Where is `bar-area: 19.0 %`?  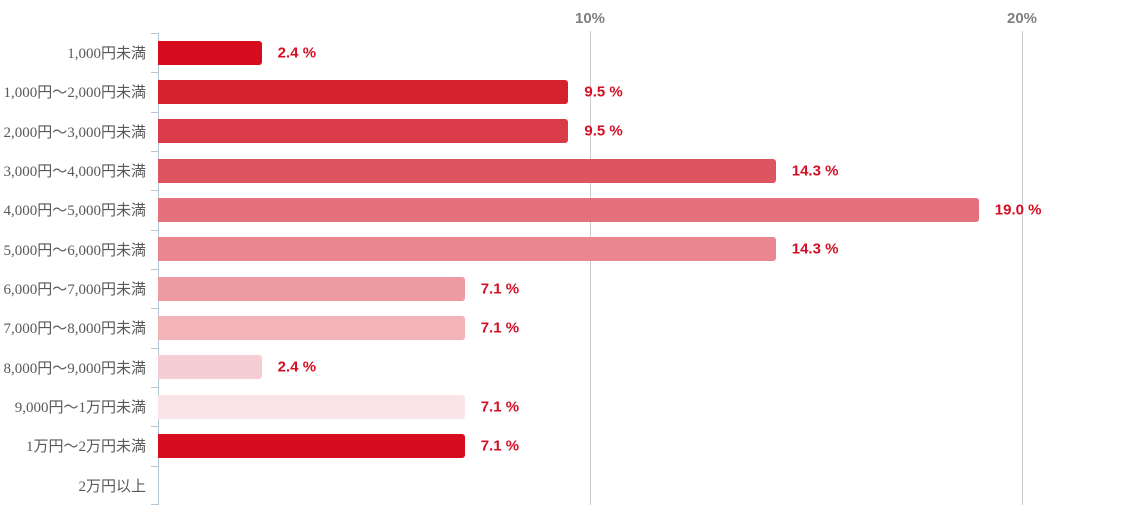
bar-area: 19.0 % is located at coordinates (641, 209).